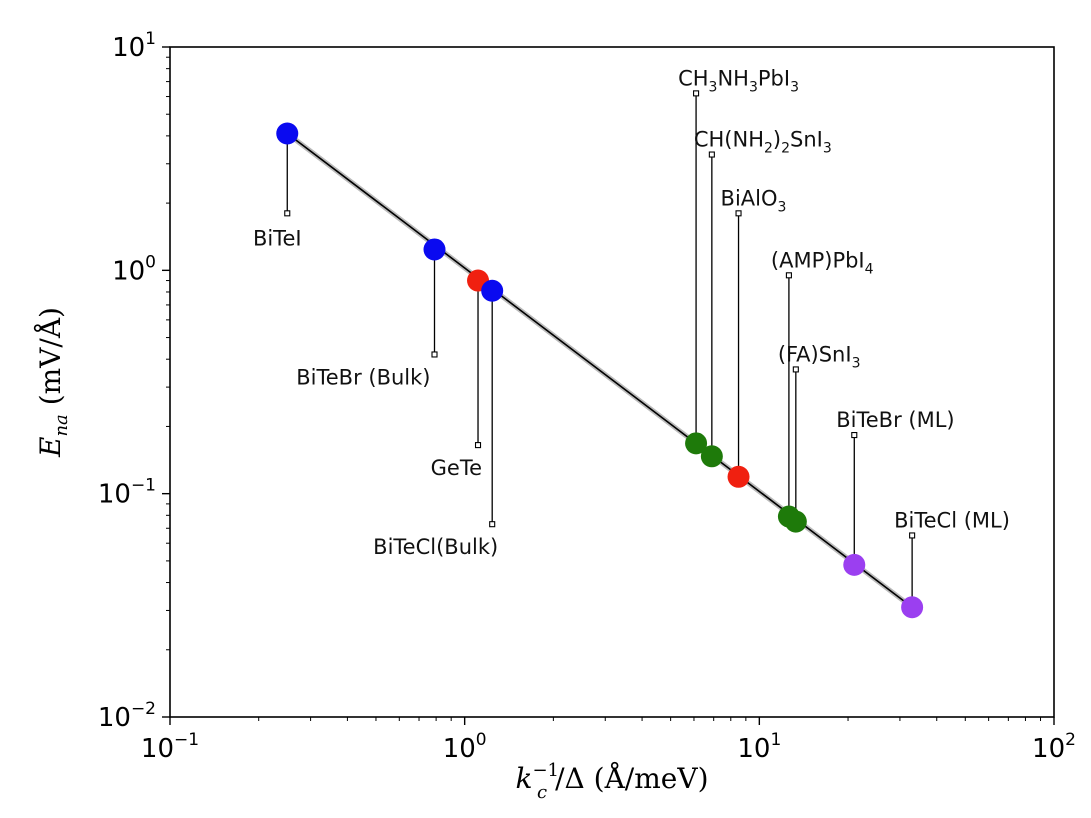 The image size is (1091, 818). Describe the element at coordinates (759, 747) in the screenshot. I see `x-tick-label-2: 10¹` at that location.